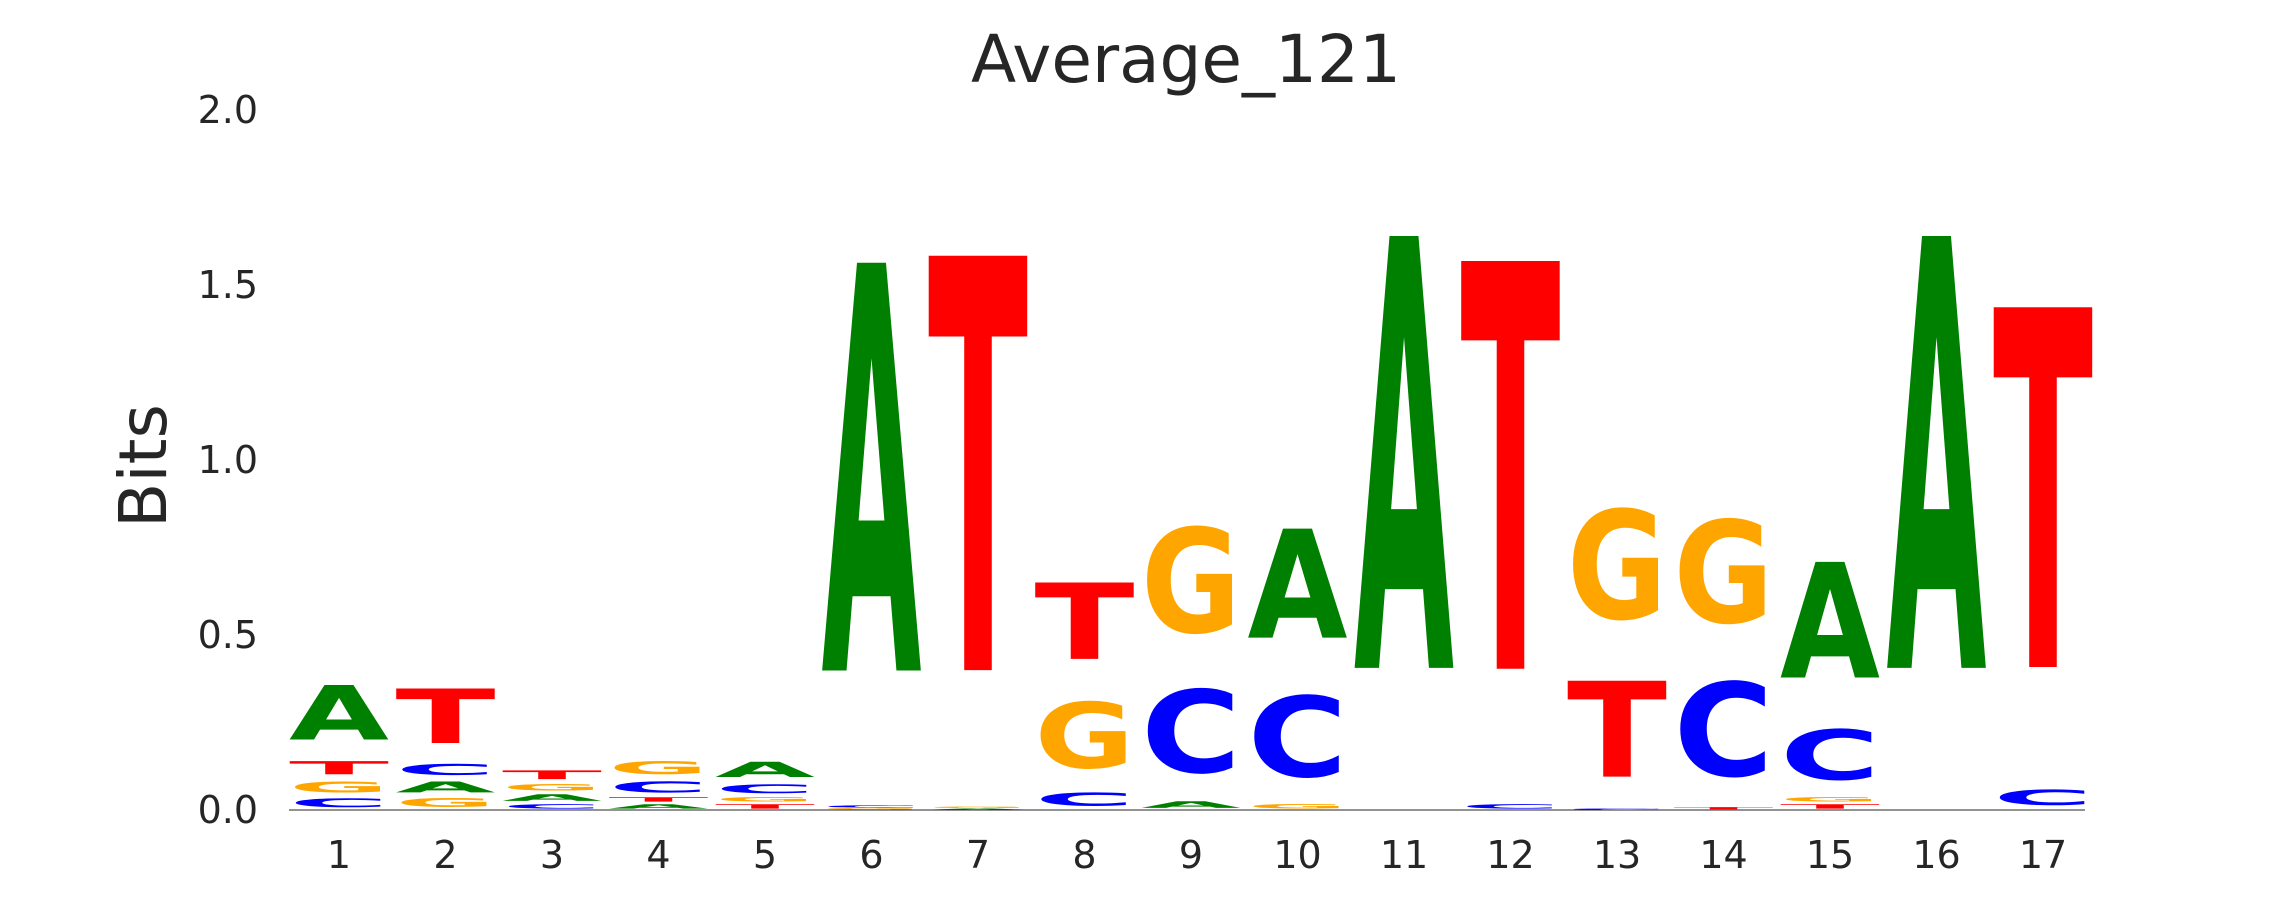 The width and height of the screenshot is (2295, 900). What do you see at coordinates (228, 635) in the screenshot?
I see `y-tick-label: 0.5` at bounding box center [228, 635].